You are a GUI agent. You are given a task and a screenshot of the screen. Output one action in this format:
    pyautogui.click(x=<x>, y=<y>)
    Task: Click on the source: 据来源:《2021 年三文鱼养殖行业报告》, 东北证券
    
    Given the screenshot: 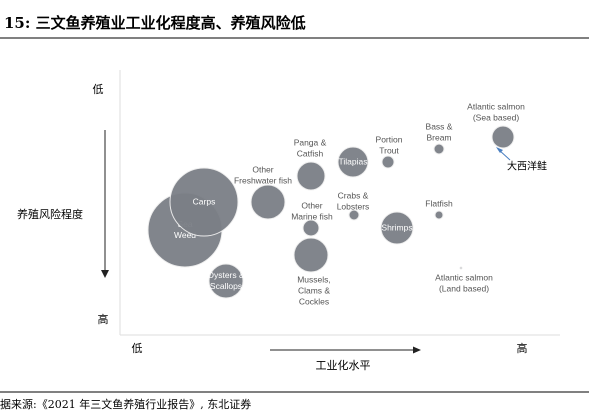 What is the action you would take?
    pyautogui.click(x=125, y=404)
    